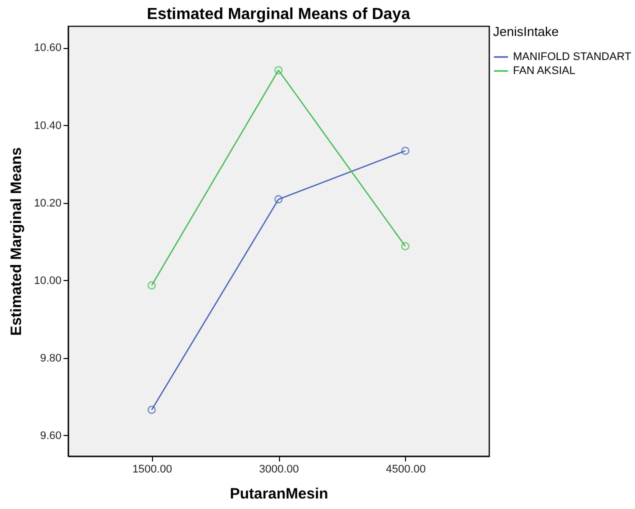 This screenshot has height=509, width=635. I want to click on chart-title: Estimated Marginal Means of Daya, so click(278, 14).